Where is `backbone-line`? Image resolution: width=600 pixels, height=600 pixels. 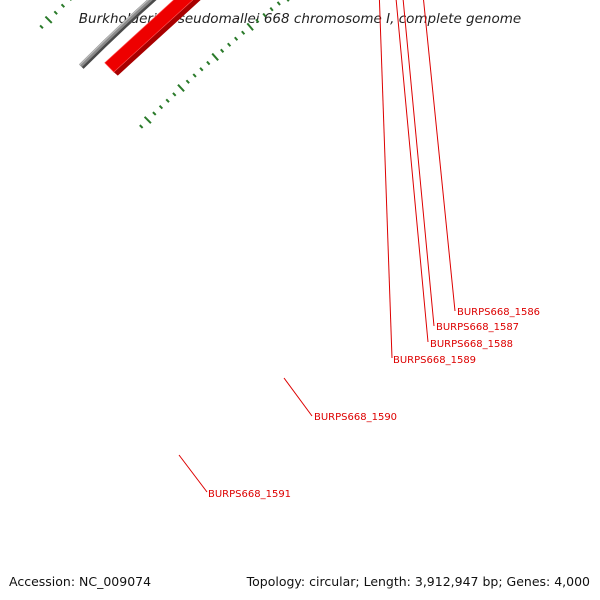
backbone-line is located at coordinates (115, 34).